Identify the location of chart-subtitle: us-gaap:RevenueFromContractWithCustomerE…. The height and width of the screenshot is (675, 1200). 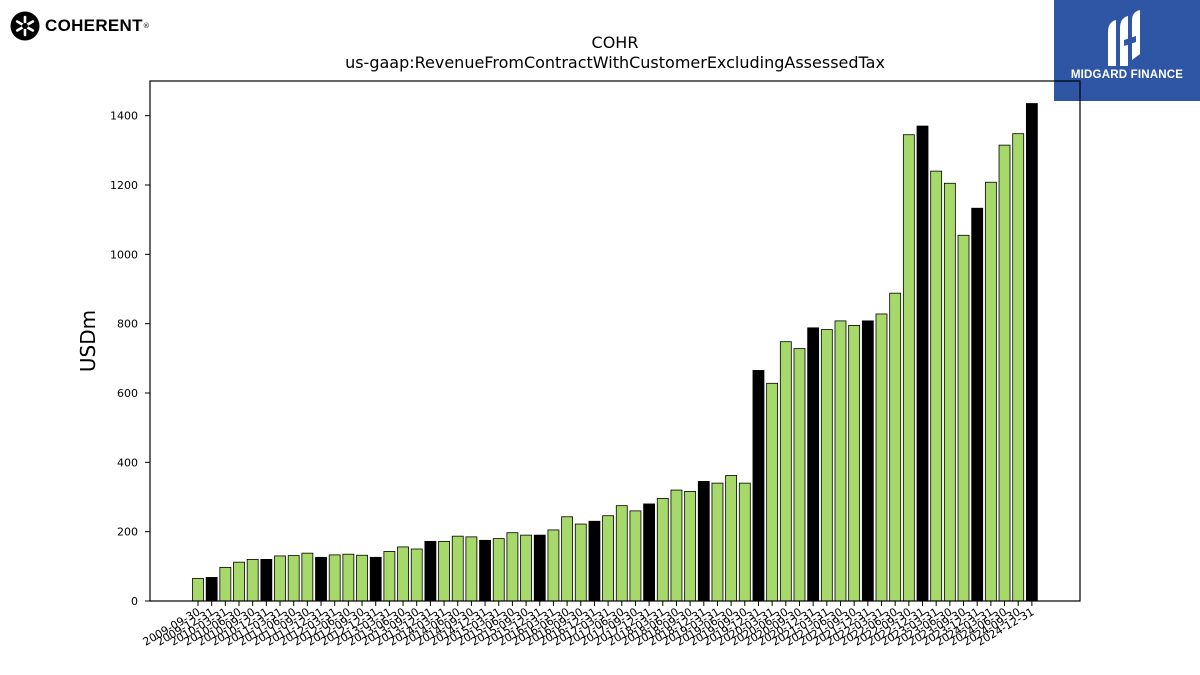
(615, 62).